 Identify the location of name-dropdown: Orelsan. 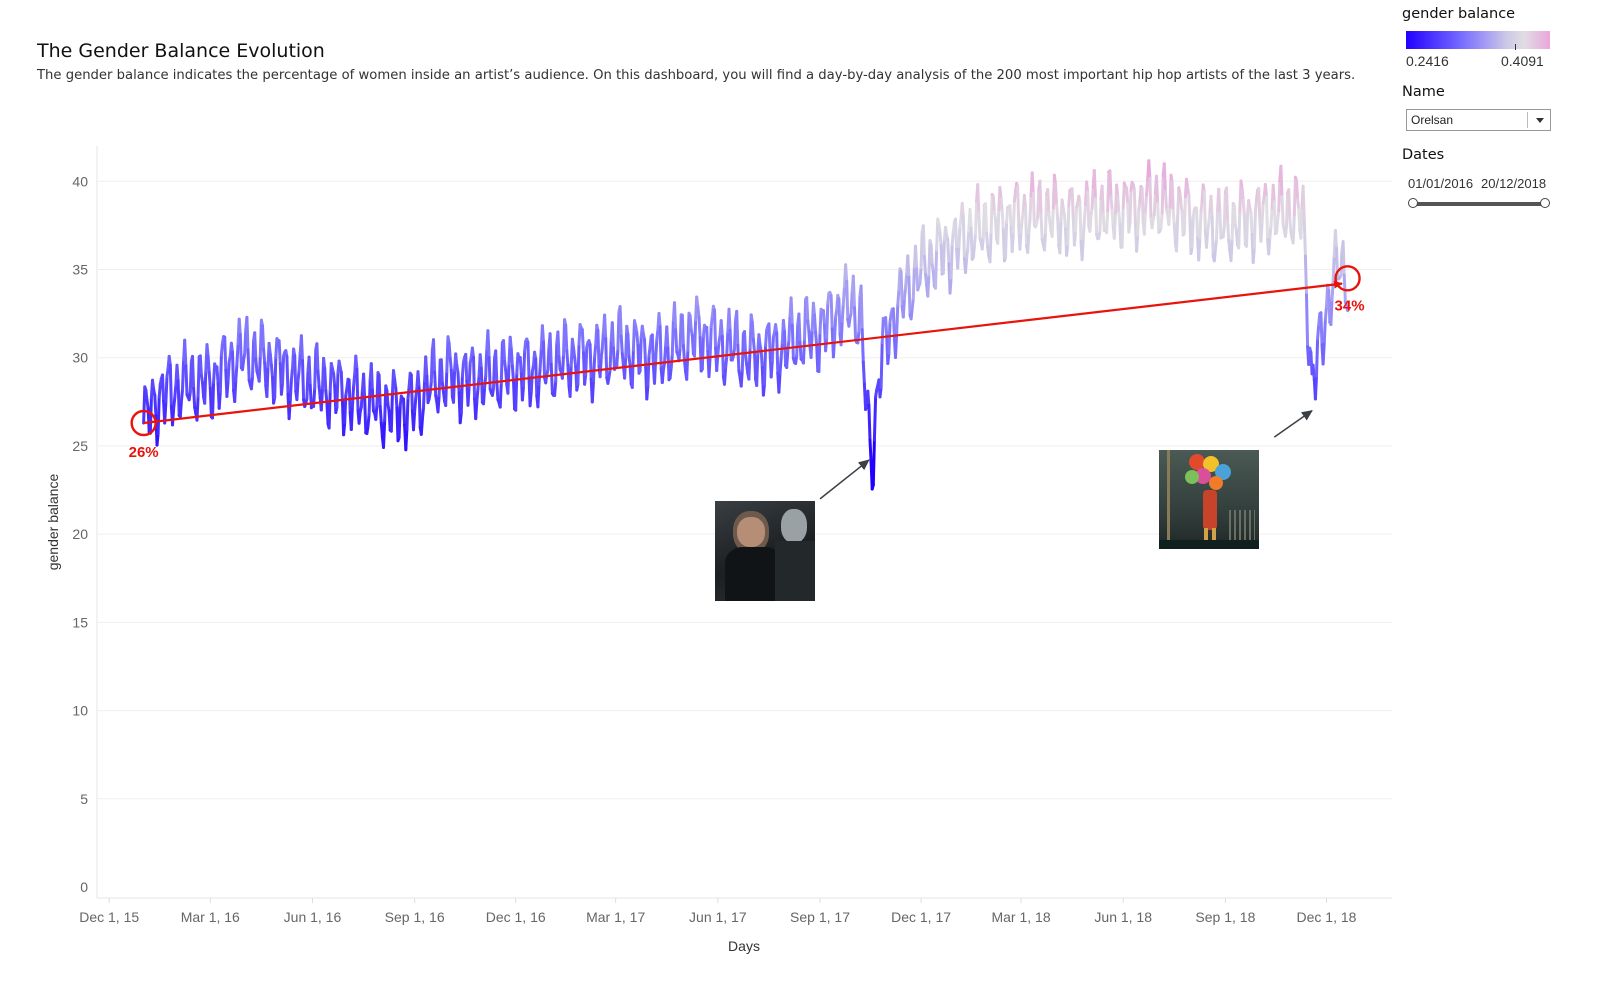
(1478, 120).